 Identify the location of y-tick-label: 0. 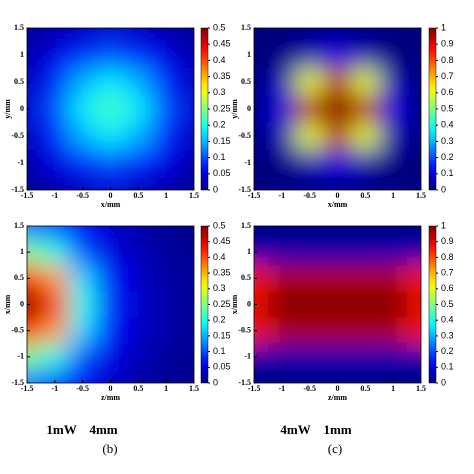
(22, 108).